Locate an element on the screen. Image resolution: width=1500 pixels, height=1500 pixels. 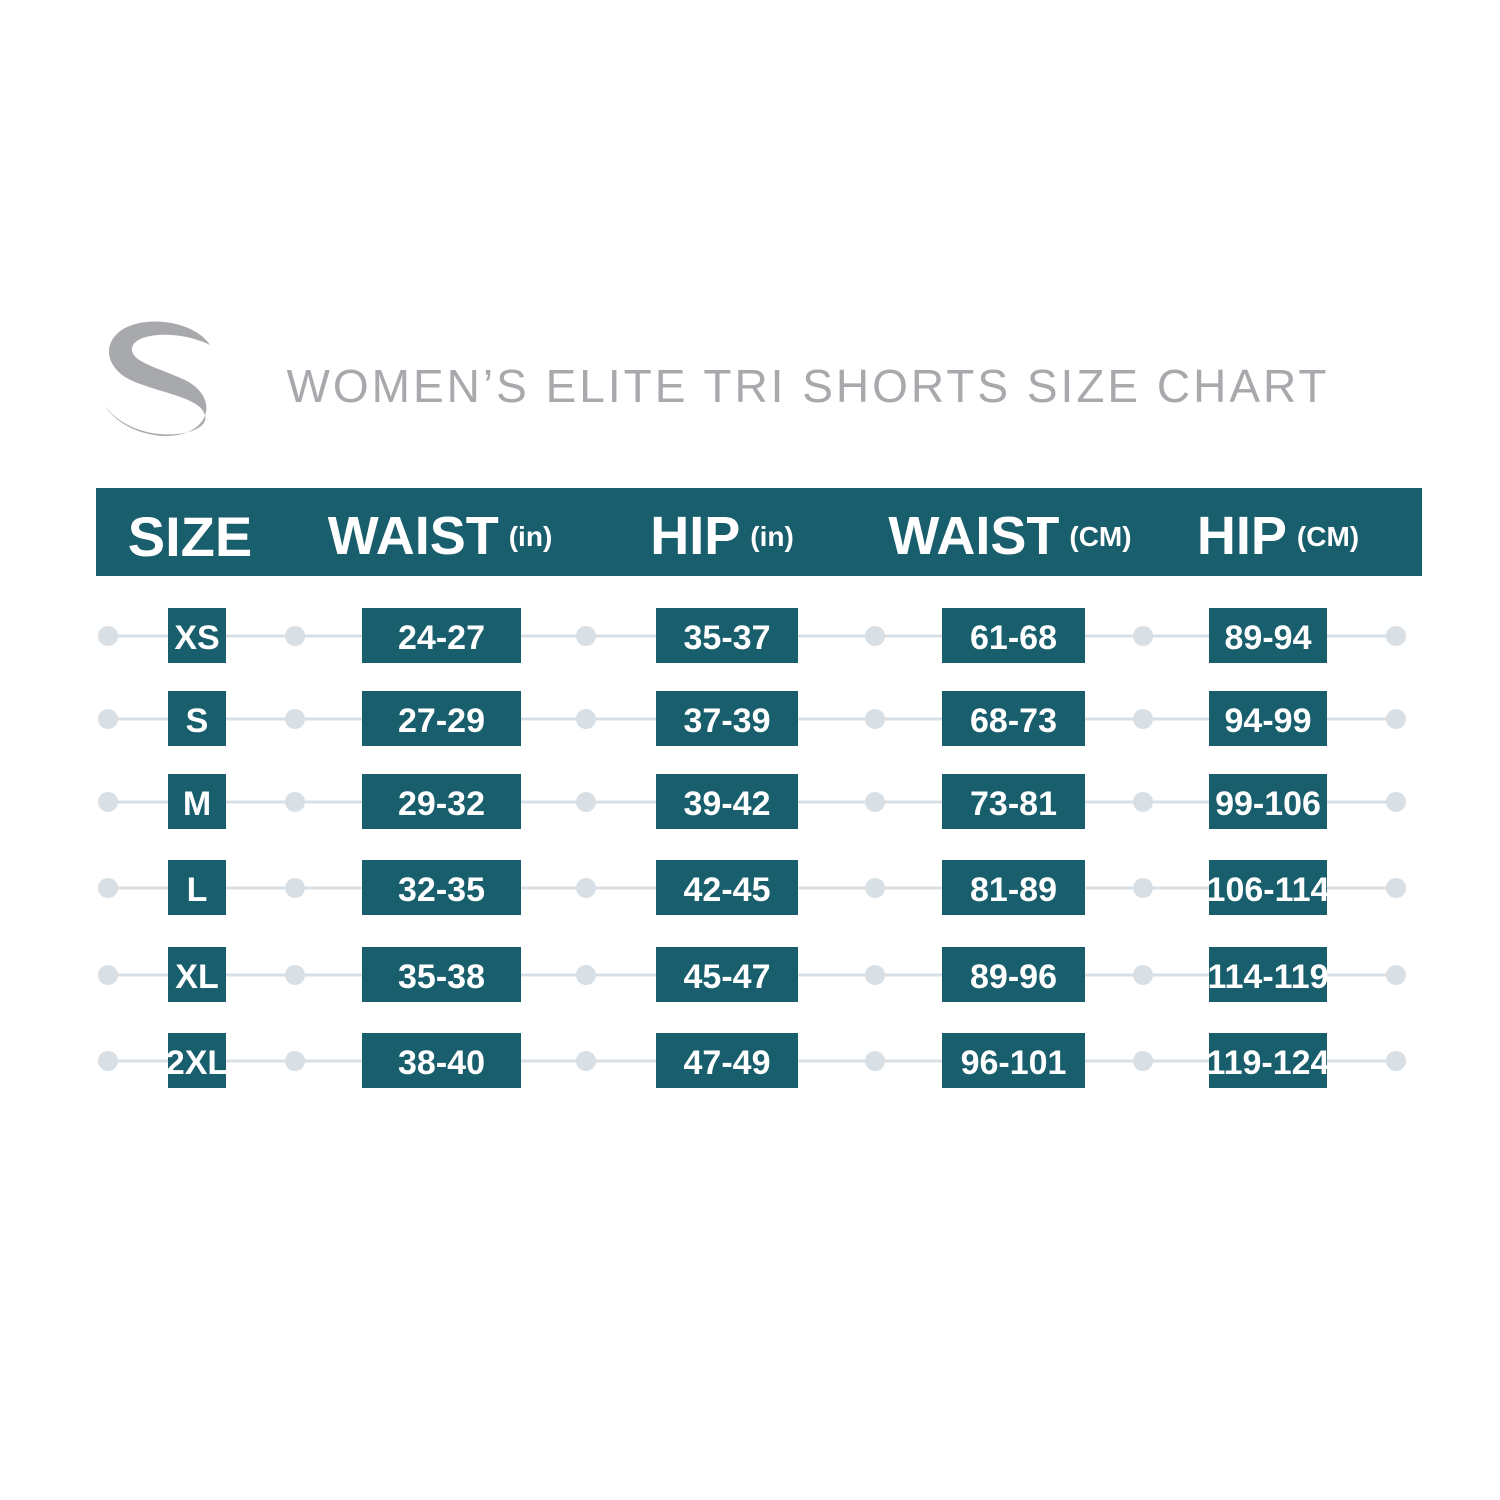
cell-value: 24-27 is located at coordinates (441, 638).